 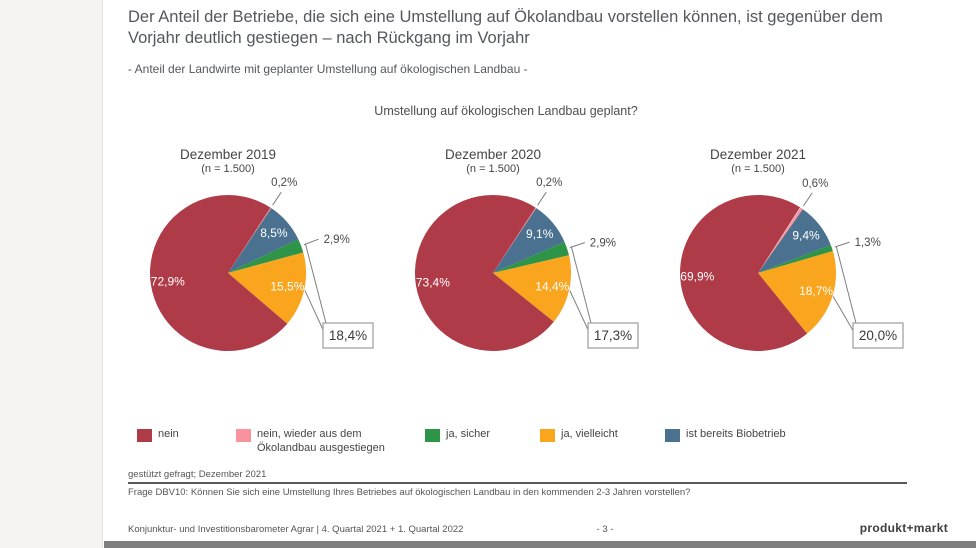 What do you see at coordinates (540, 234) in the screenshot?
I see `pie-slice-label-ist_bereits_biobetrieb: 9,1%` at bounding box center [540, 234].